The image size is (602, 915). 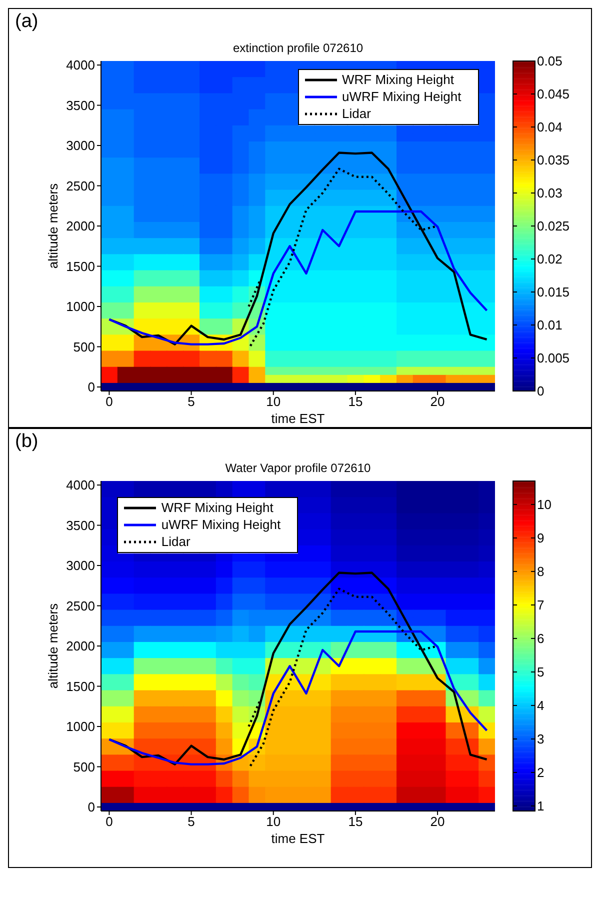 I want to click on color-bar-label: 6, so click(x=540, y=638).